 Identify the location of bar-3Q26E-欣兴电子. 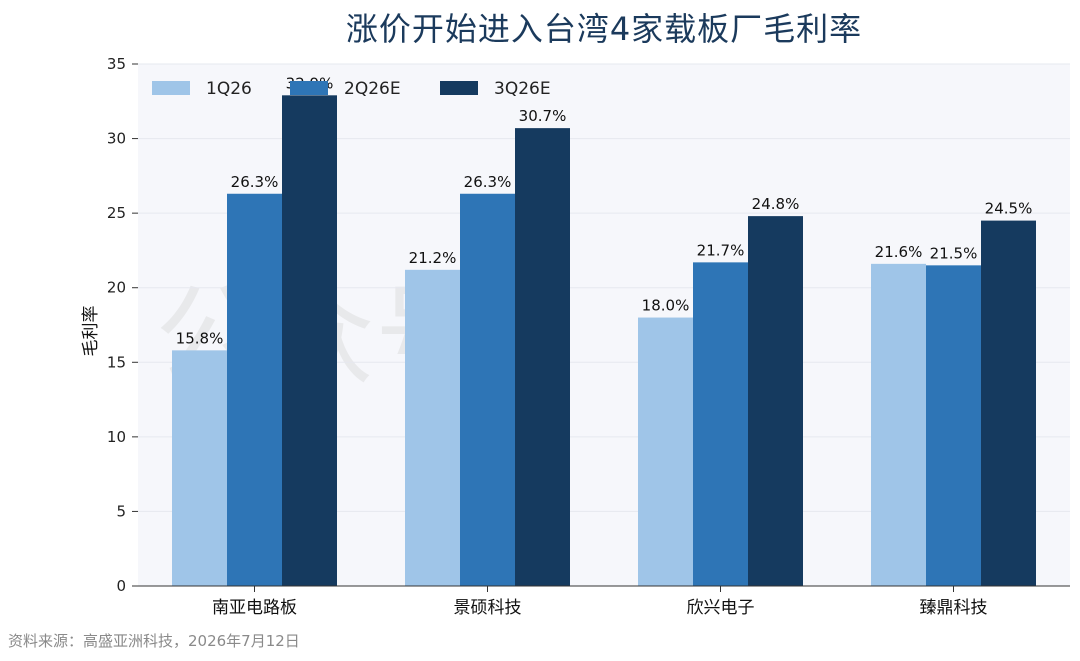
(775, 401).